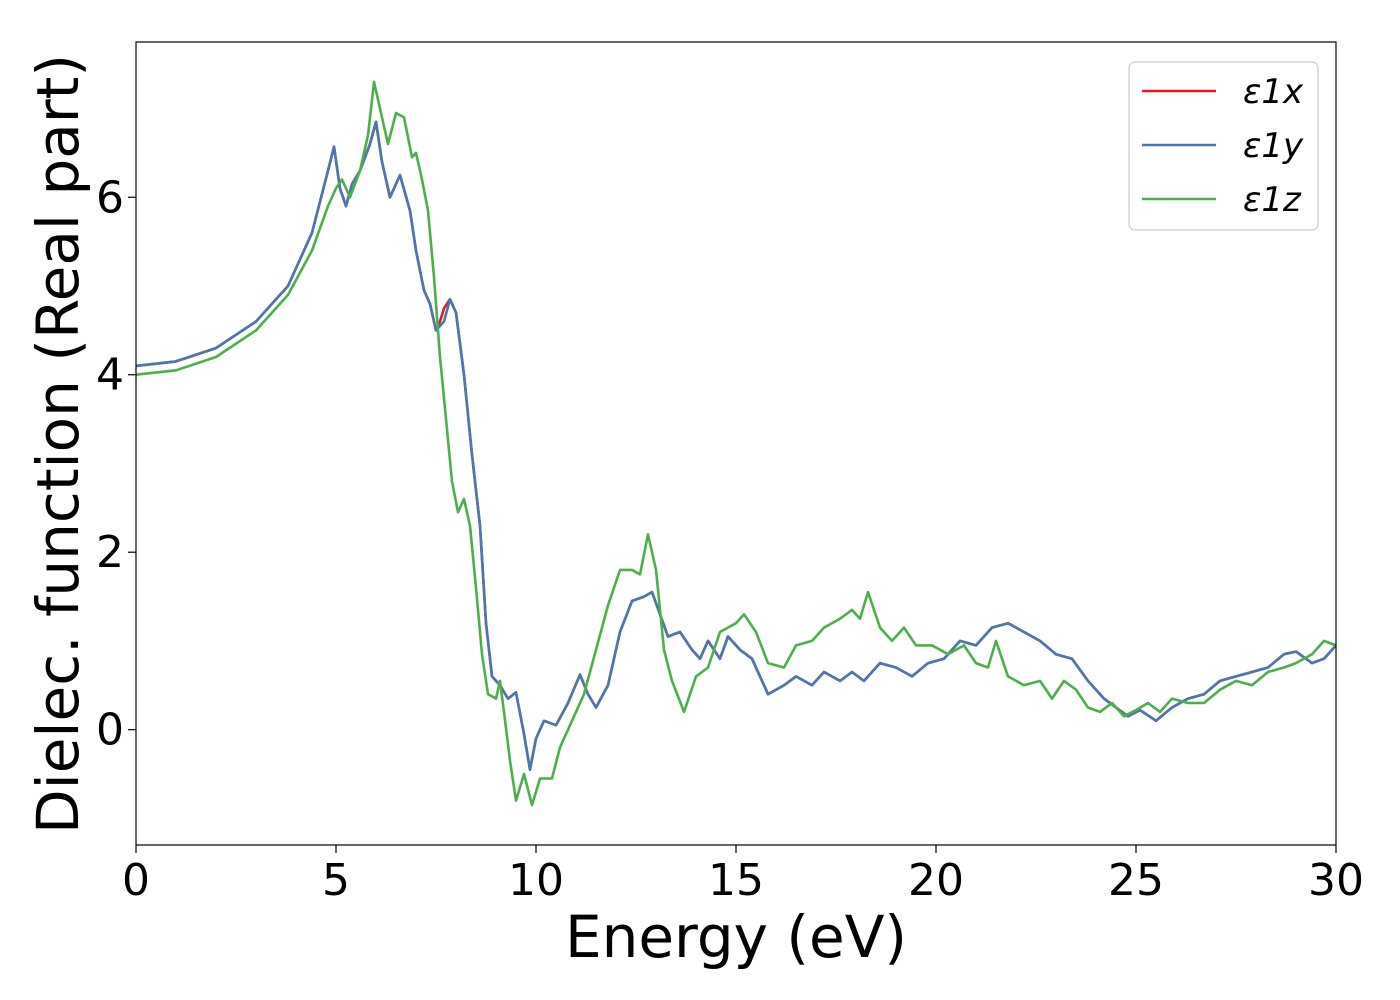 The height and width of the screenshot is (1000, 1400). I want to click on x-tick-label: 30, so click(1336, 880).